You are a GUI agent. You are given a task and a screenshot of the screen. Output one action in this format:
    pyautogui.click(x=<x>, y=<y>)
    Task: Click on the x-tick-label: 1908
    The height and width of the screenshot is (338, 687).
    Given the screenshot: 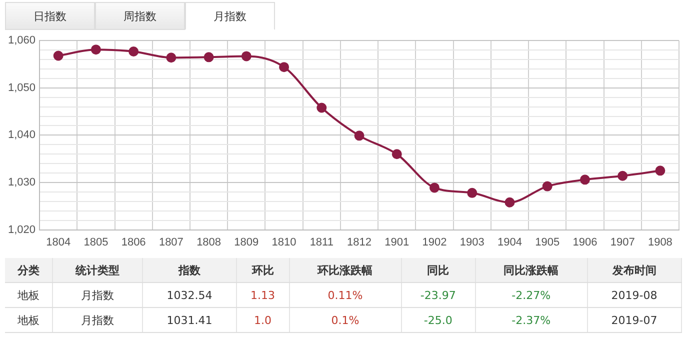 What is the action you would take?
    pyautogui.click(x=660, y=242)
    